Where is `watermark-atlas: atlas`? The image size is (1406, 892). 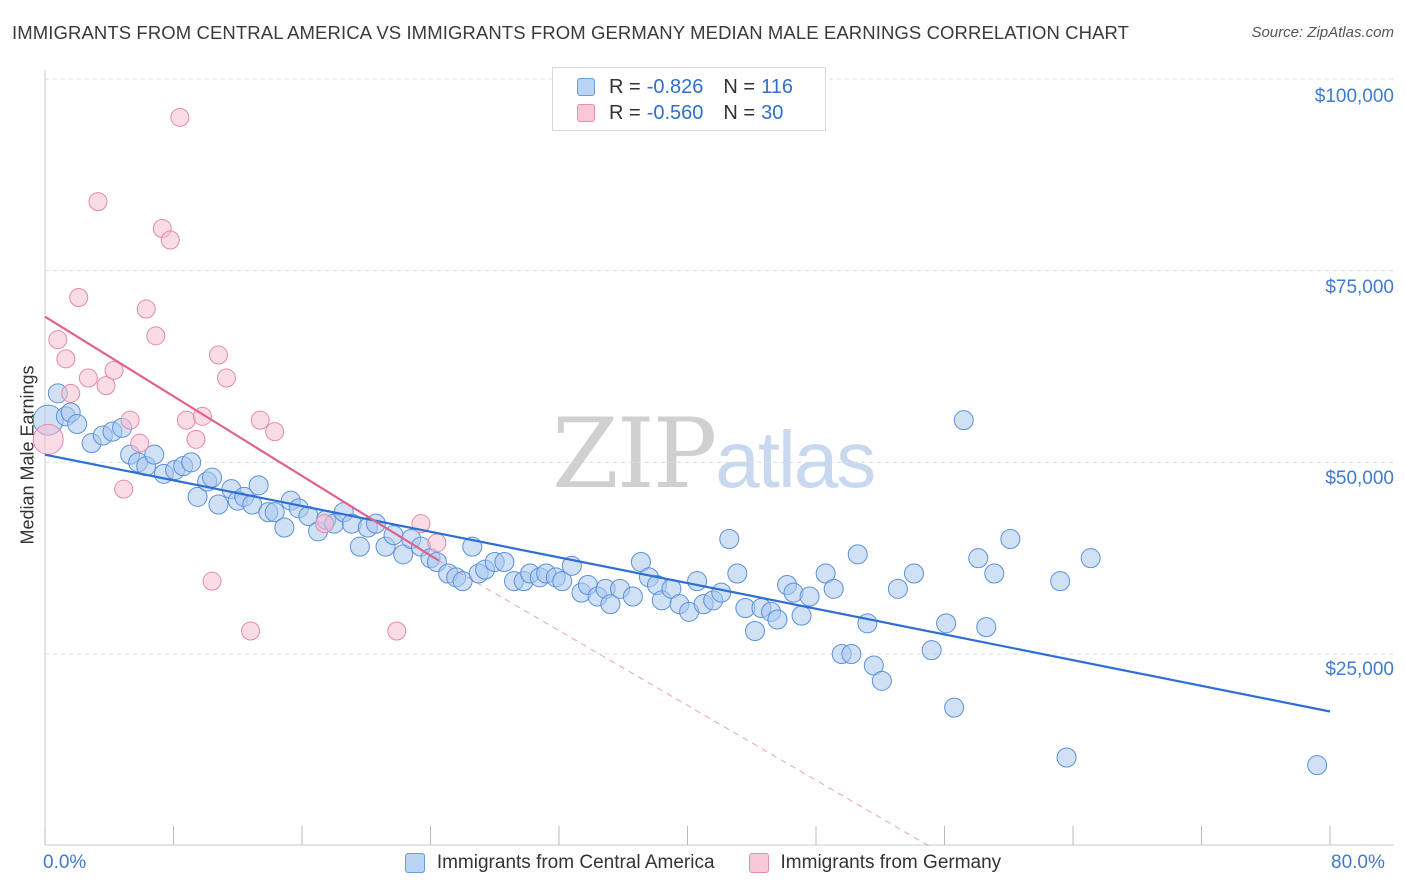 watermark-atlas: atlas is located at coordinates (795, 459).